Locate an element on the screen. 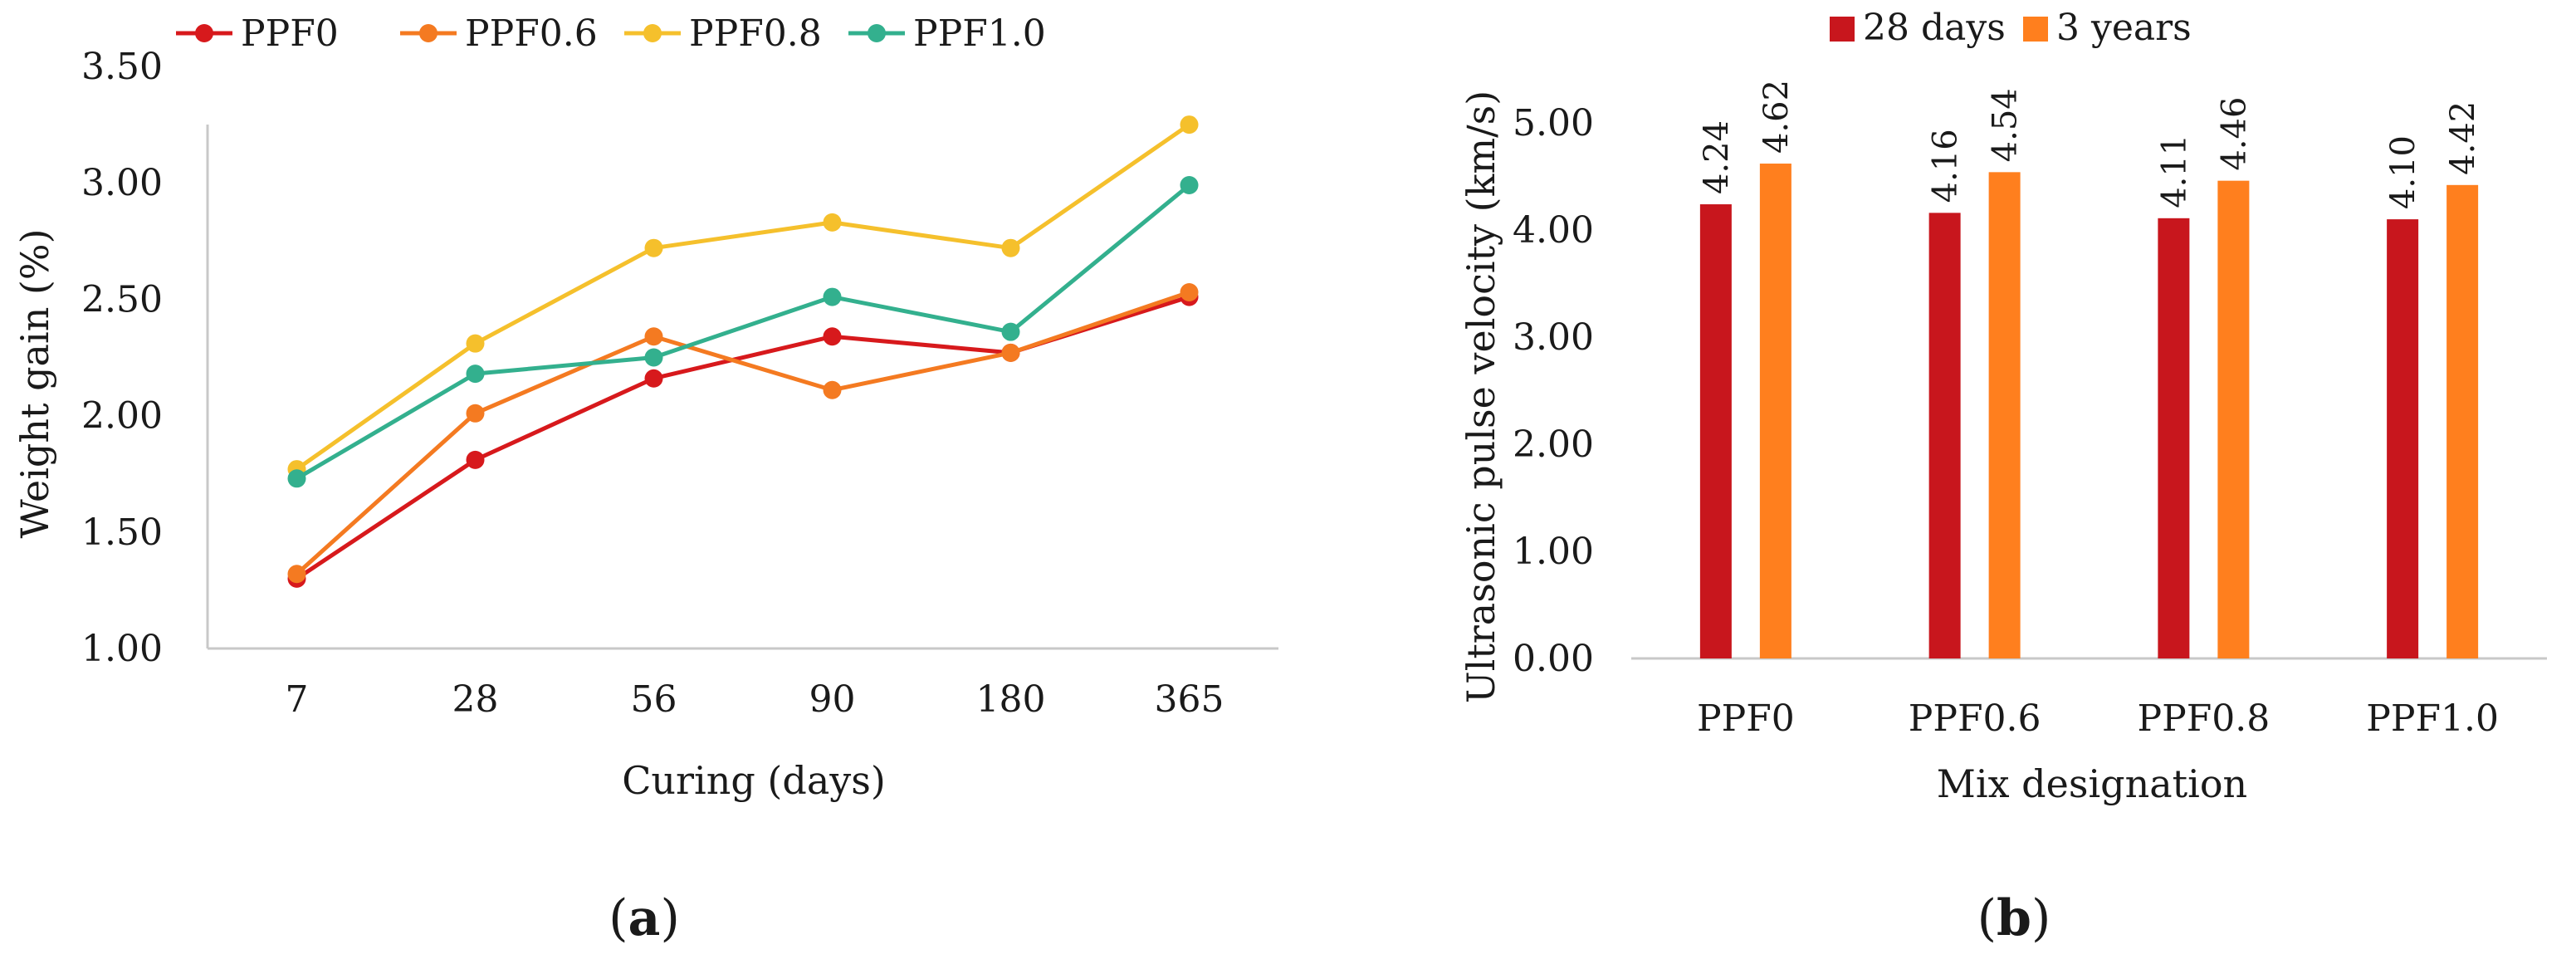 The image size is (2576, 964). panel-a-legend-label: PPF0.8 is located at coordinates (755, 33).